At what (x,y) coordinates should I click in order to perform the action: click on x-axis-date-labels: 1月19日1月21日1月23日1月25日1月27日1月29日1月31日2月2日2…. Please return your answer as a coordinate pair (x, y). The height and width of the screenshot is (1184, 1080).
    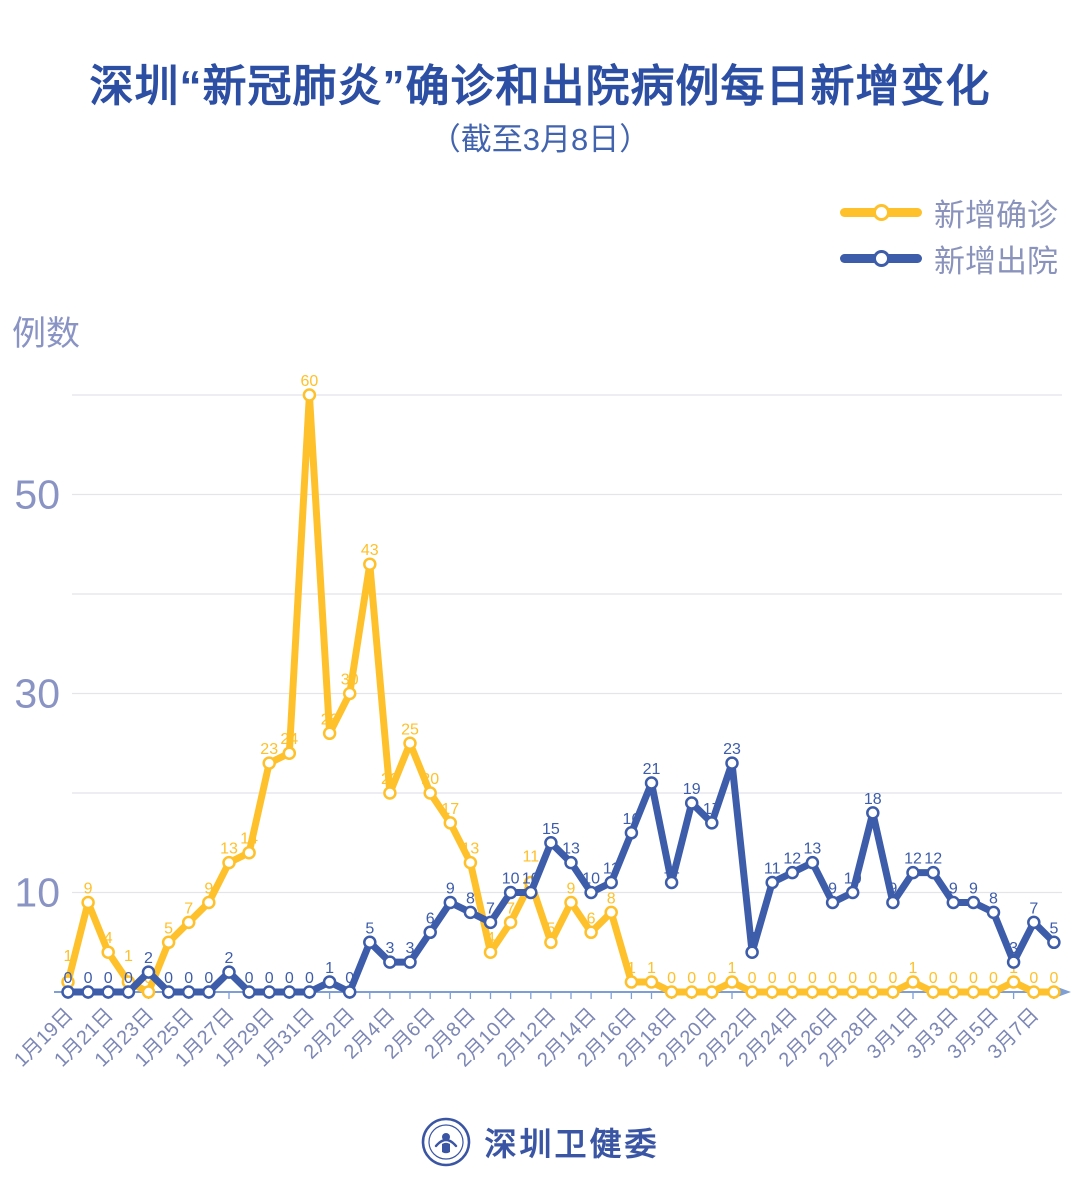
    Looking at the image, I should click on (526, 1037).